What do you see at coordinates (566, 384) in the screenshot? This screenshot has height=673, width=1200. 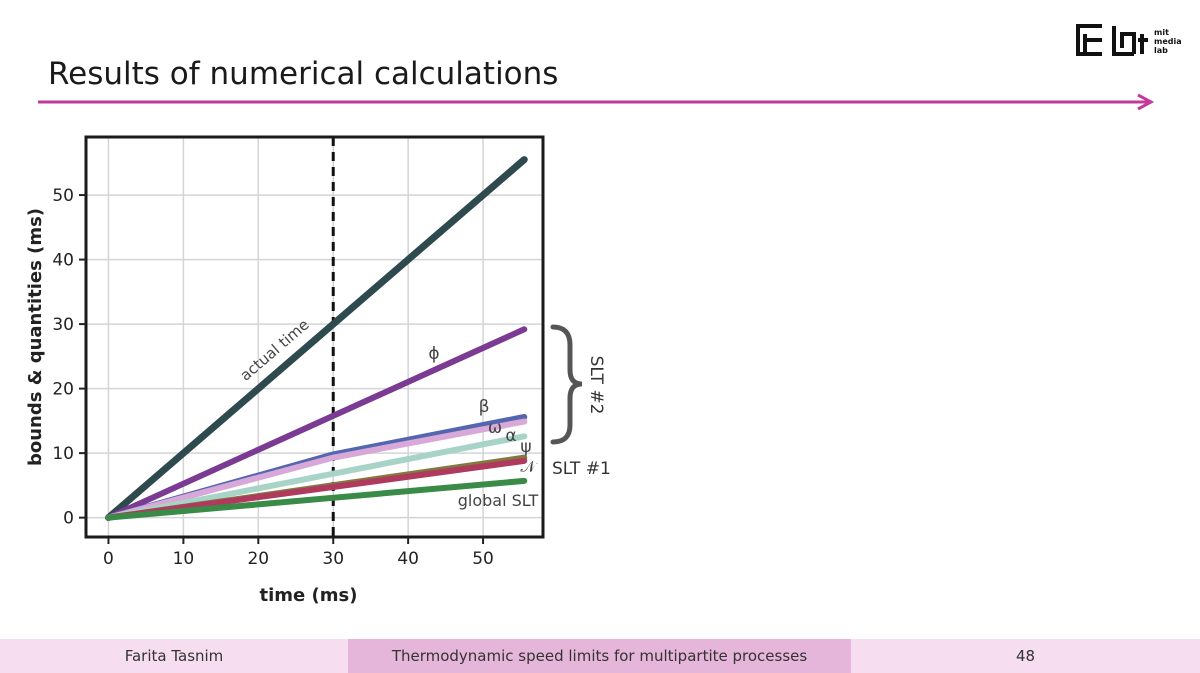 I see `slt2-brace` at bounding box center [566, 384].